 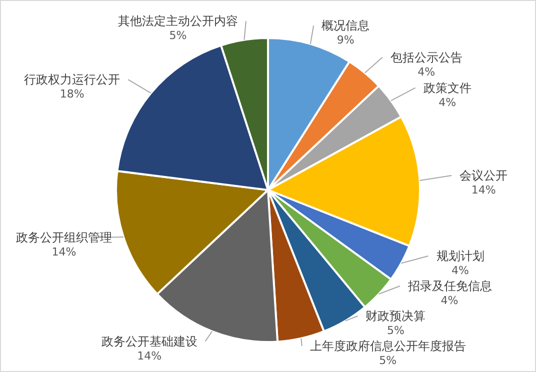 What do you see at coordinates (449, 286) in the screenshot?
I see `slice-label: 招录及任免信息` at bounding box center [449, 286].